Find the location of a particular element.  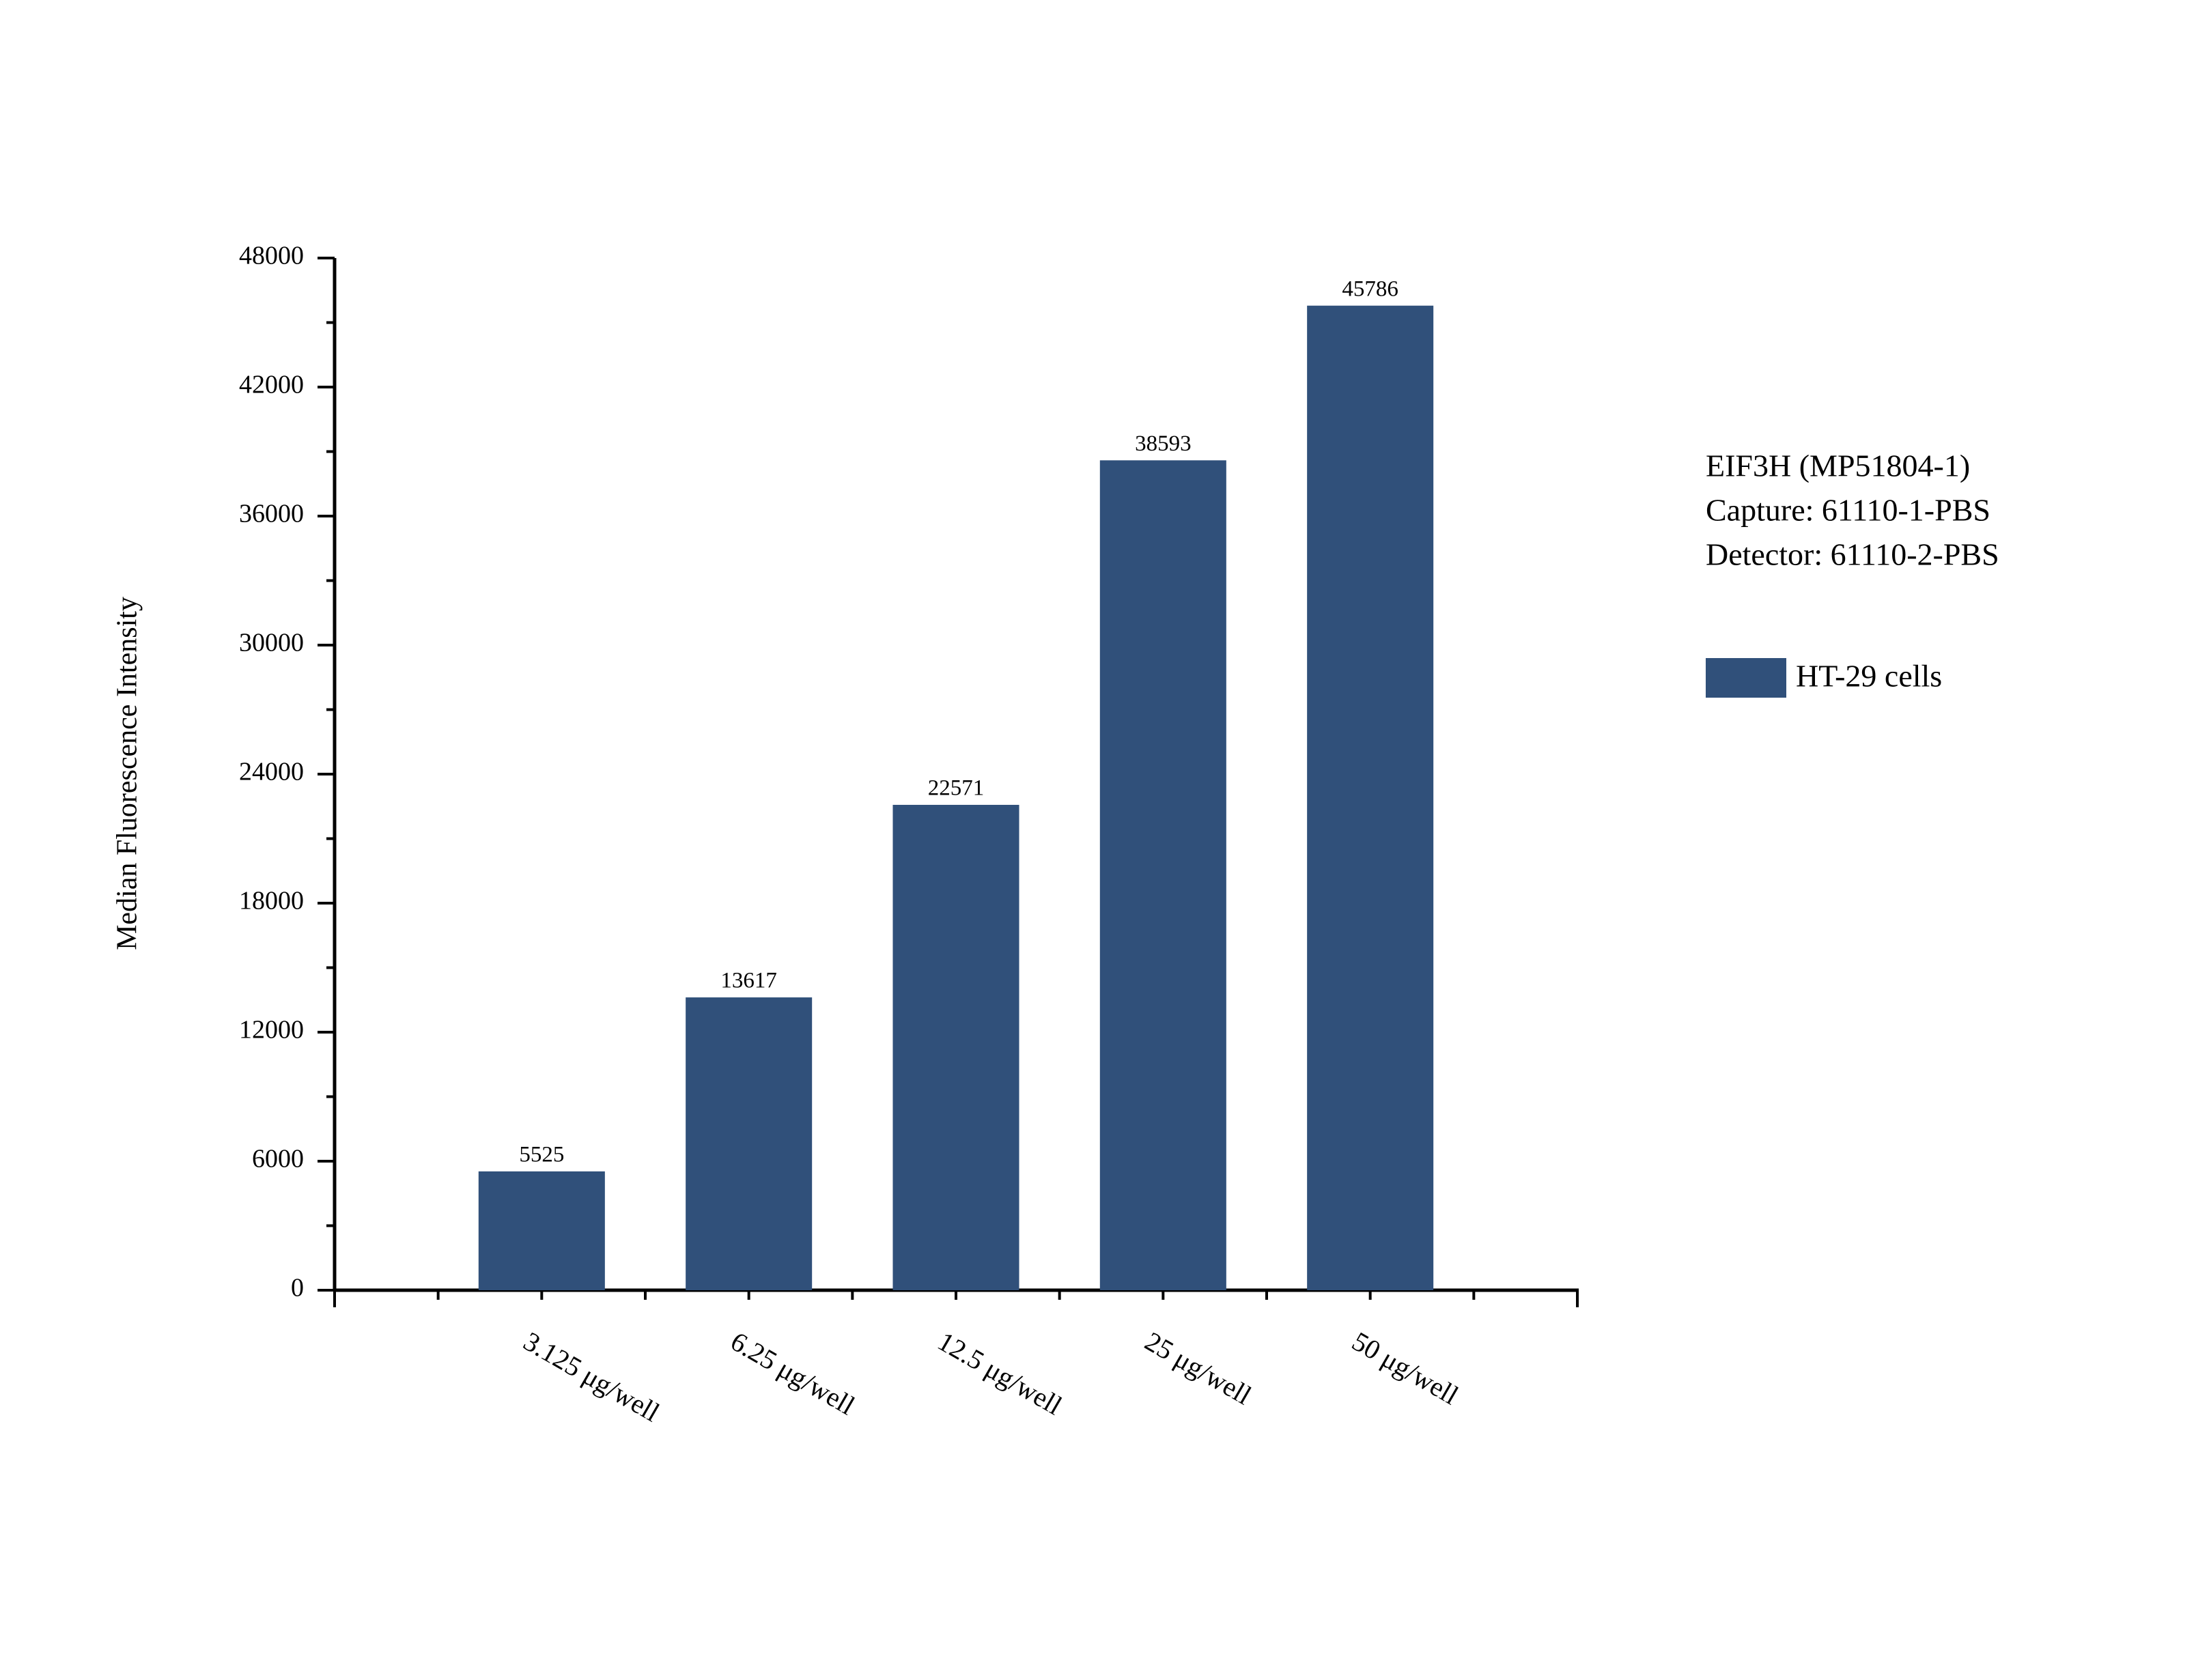

data-label: 13617 is located at coordinates (749, 981).